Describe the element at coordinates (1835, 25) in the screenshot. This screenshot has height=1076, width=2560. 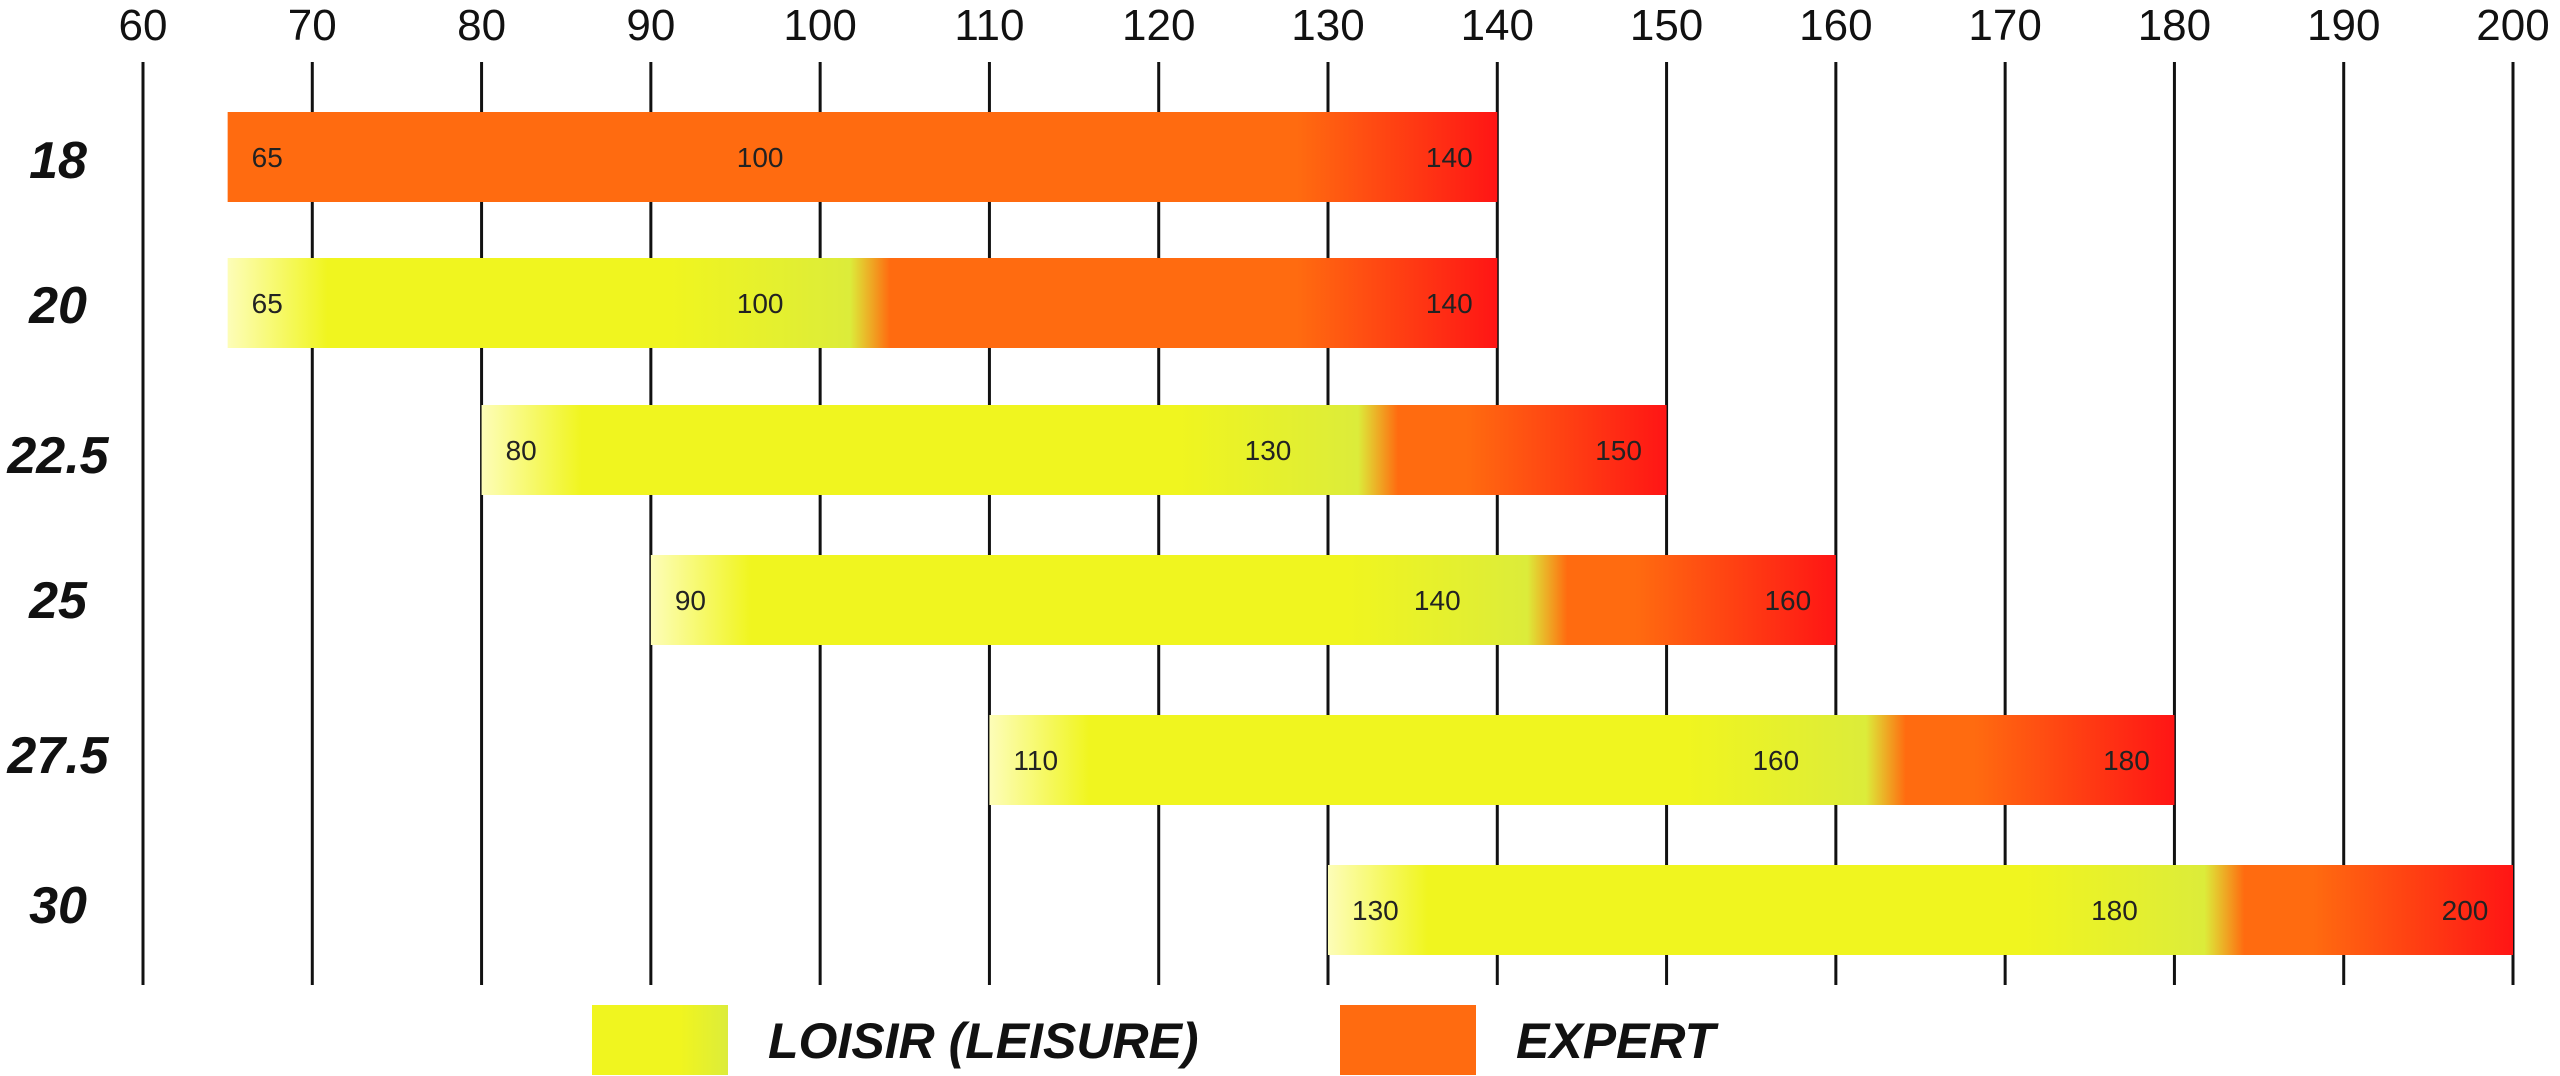
I see `x-tick-label: 160` at that location.